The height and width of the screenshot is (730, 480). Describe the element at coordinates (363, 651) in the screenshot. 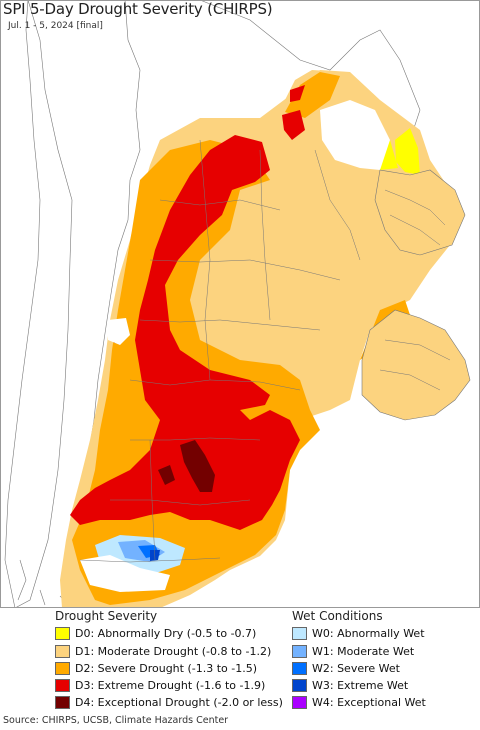

I see `legend-label-w1: W1: Moderate Wet` at that location.